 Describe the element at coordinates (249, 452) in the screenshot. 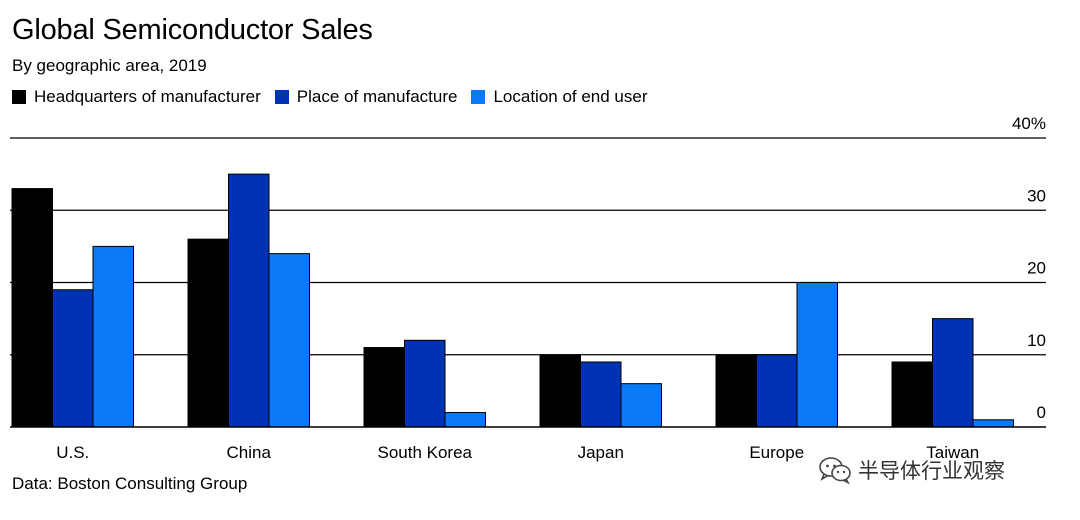

I see `x-tick-label: China` at that location.